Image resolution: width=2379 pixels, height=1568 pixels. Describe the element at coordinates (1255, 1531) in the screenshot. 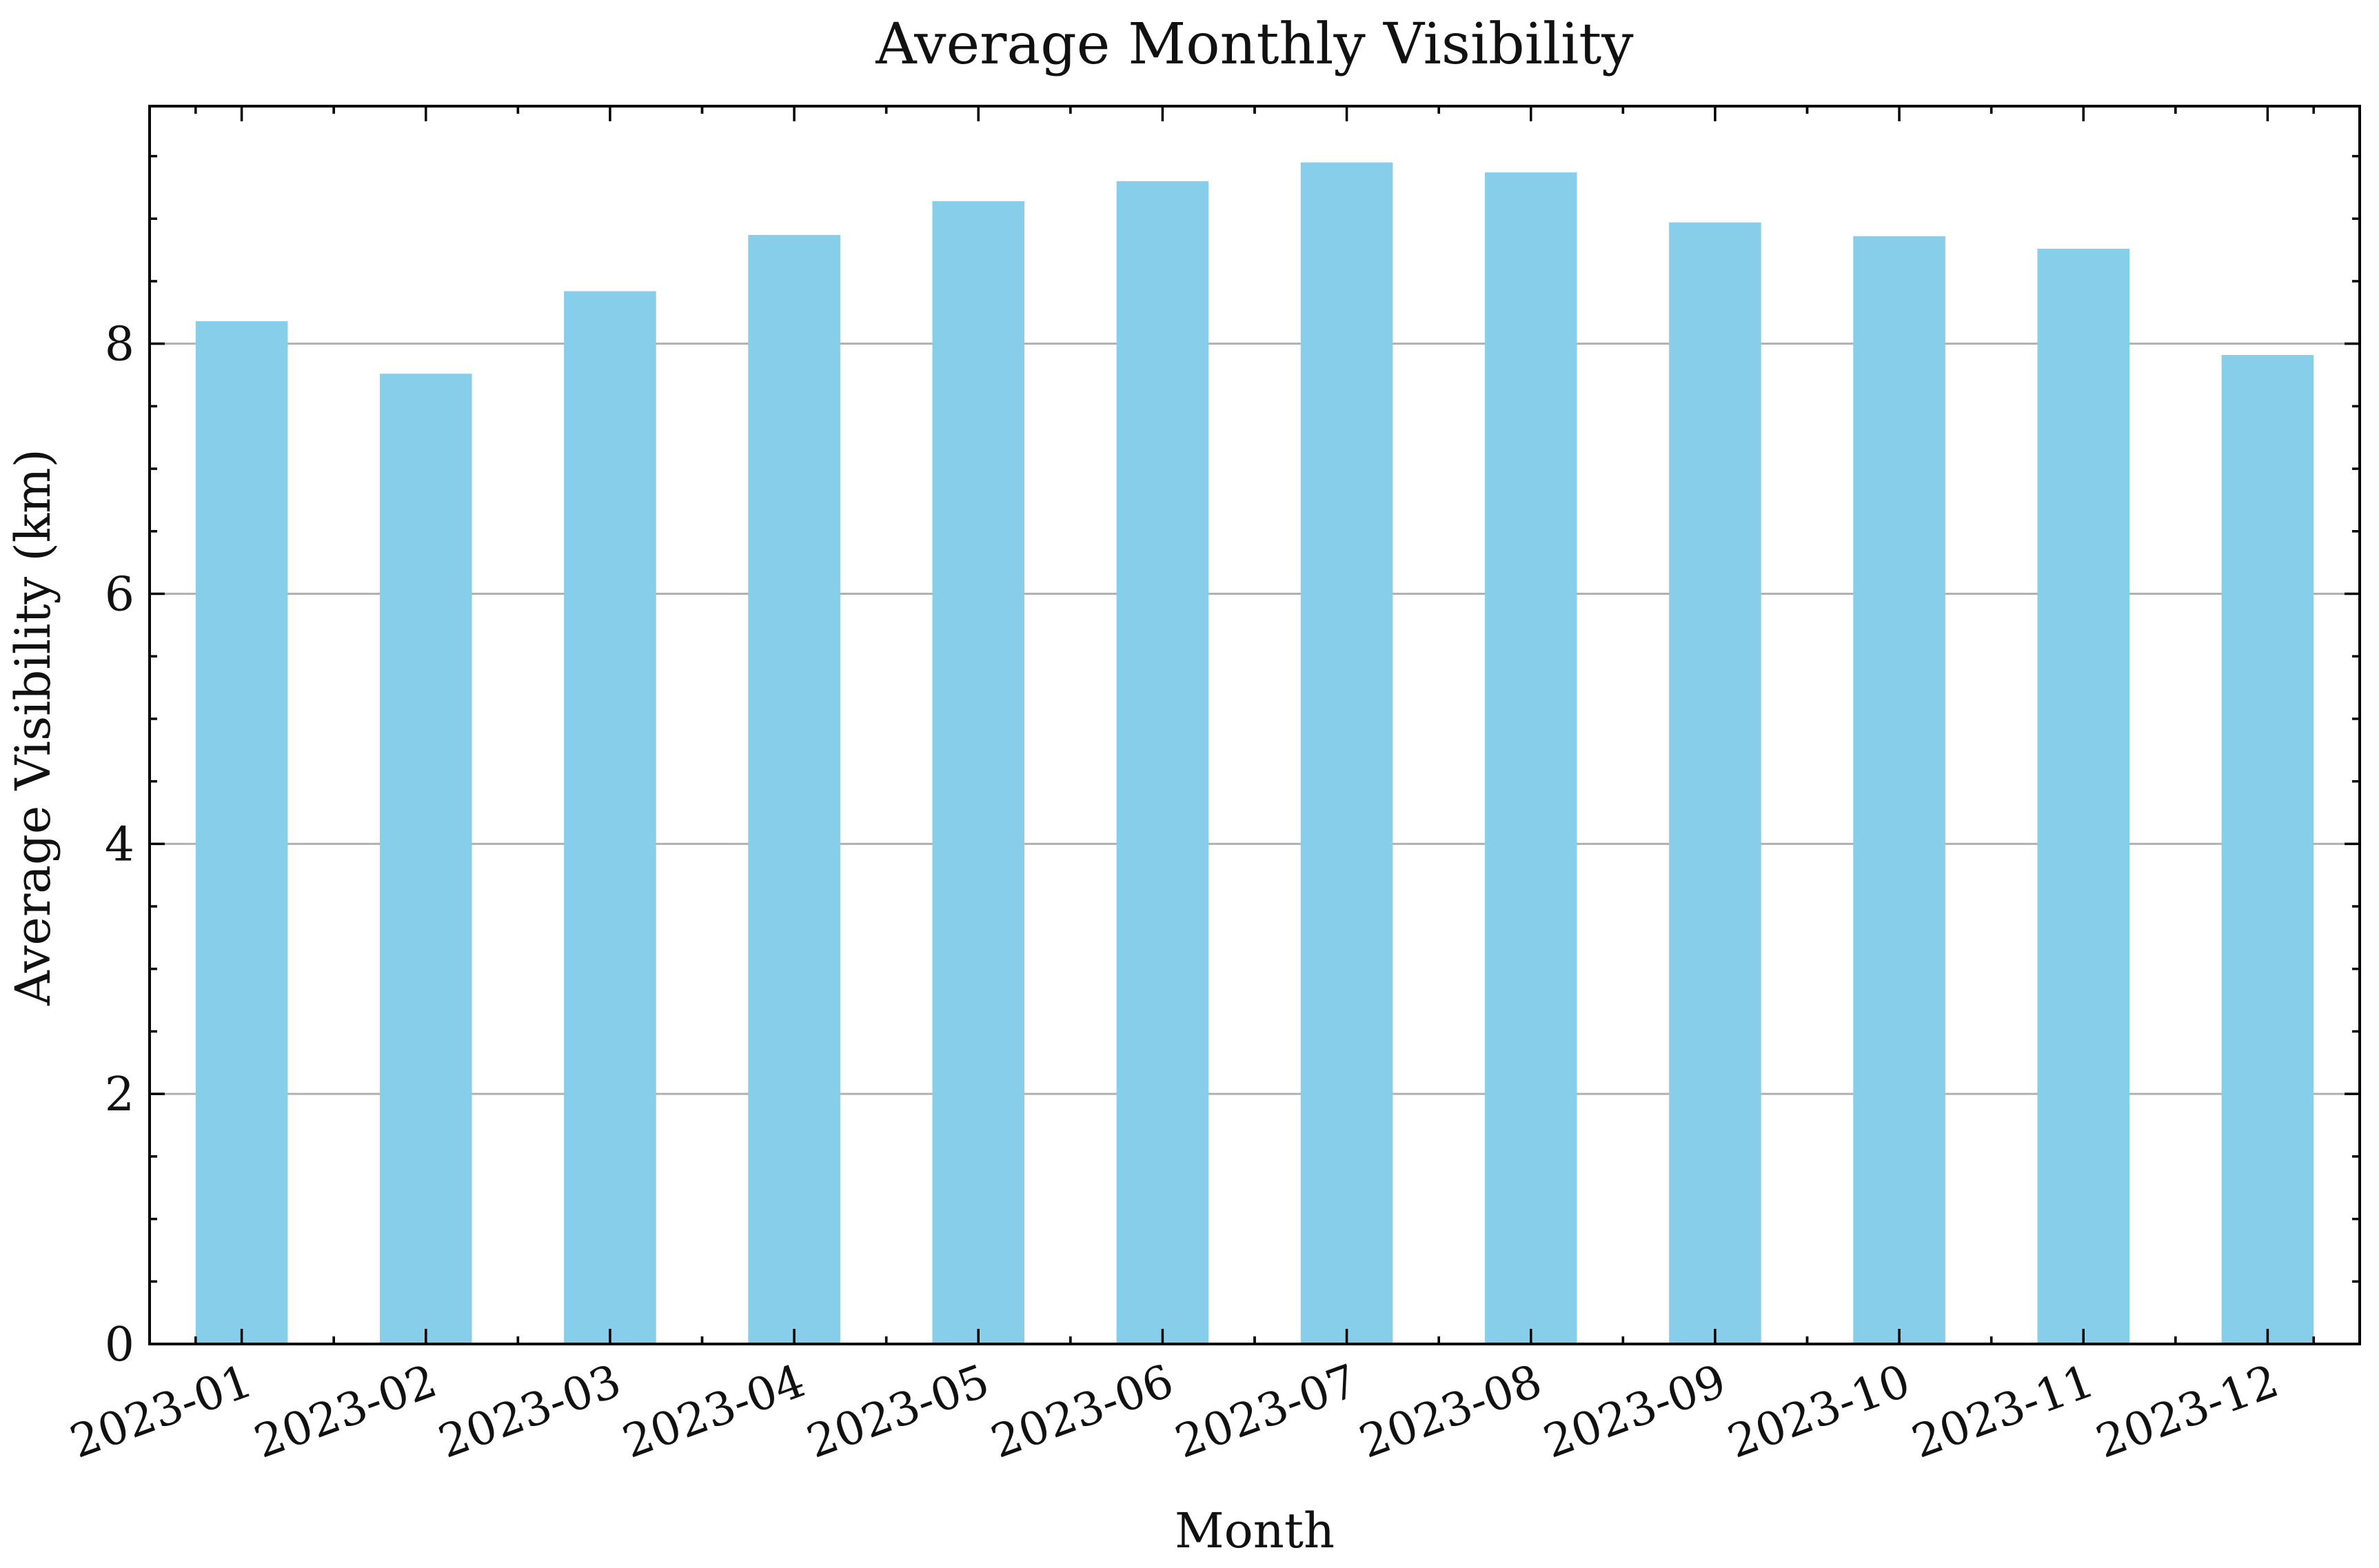

I see `x-axis-label: Month` at that location.